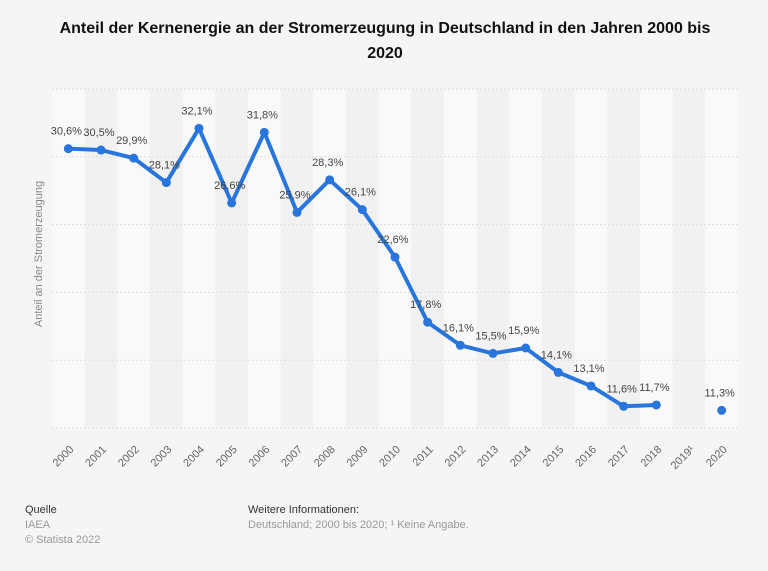 Image resolution: width=768 pixels, height=571 pixels. I want to click on x-tick-label: 2002, so click(129, 457).